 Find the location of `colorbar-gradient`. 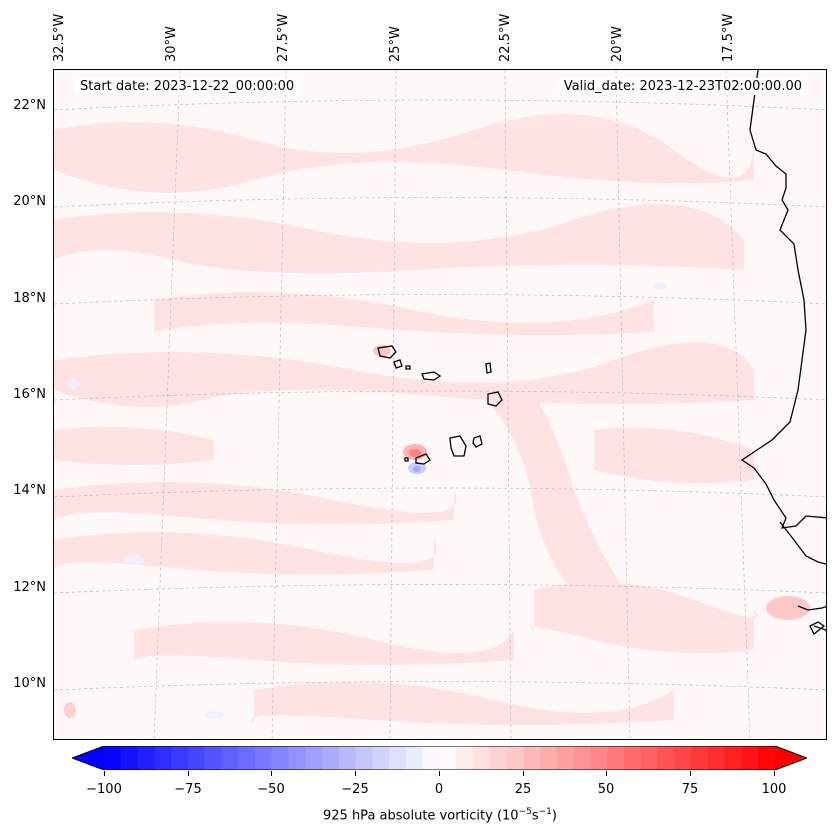

colorbar-gradient is located at coordinates (439, 758).